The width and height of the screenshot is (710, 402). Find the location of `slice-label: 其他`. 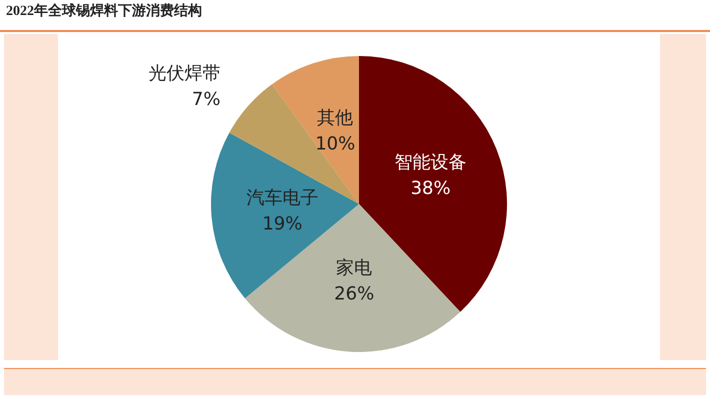

slice-label: 其他 is located at coordinates (335, 117).